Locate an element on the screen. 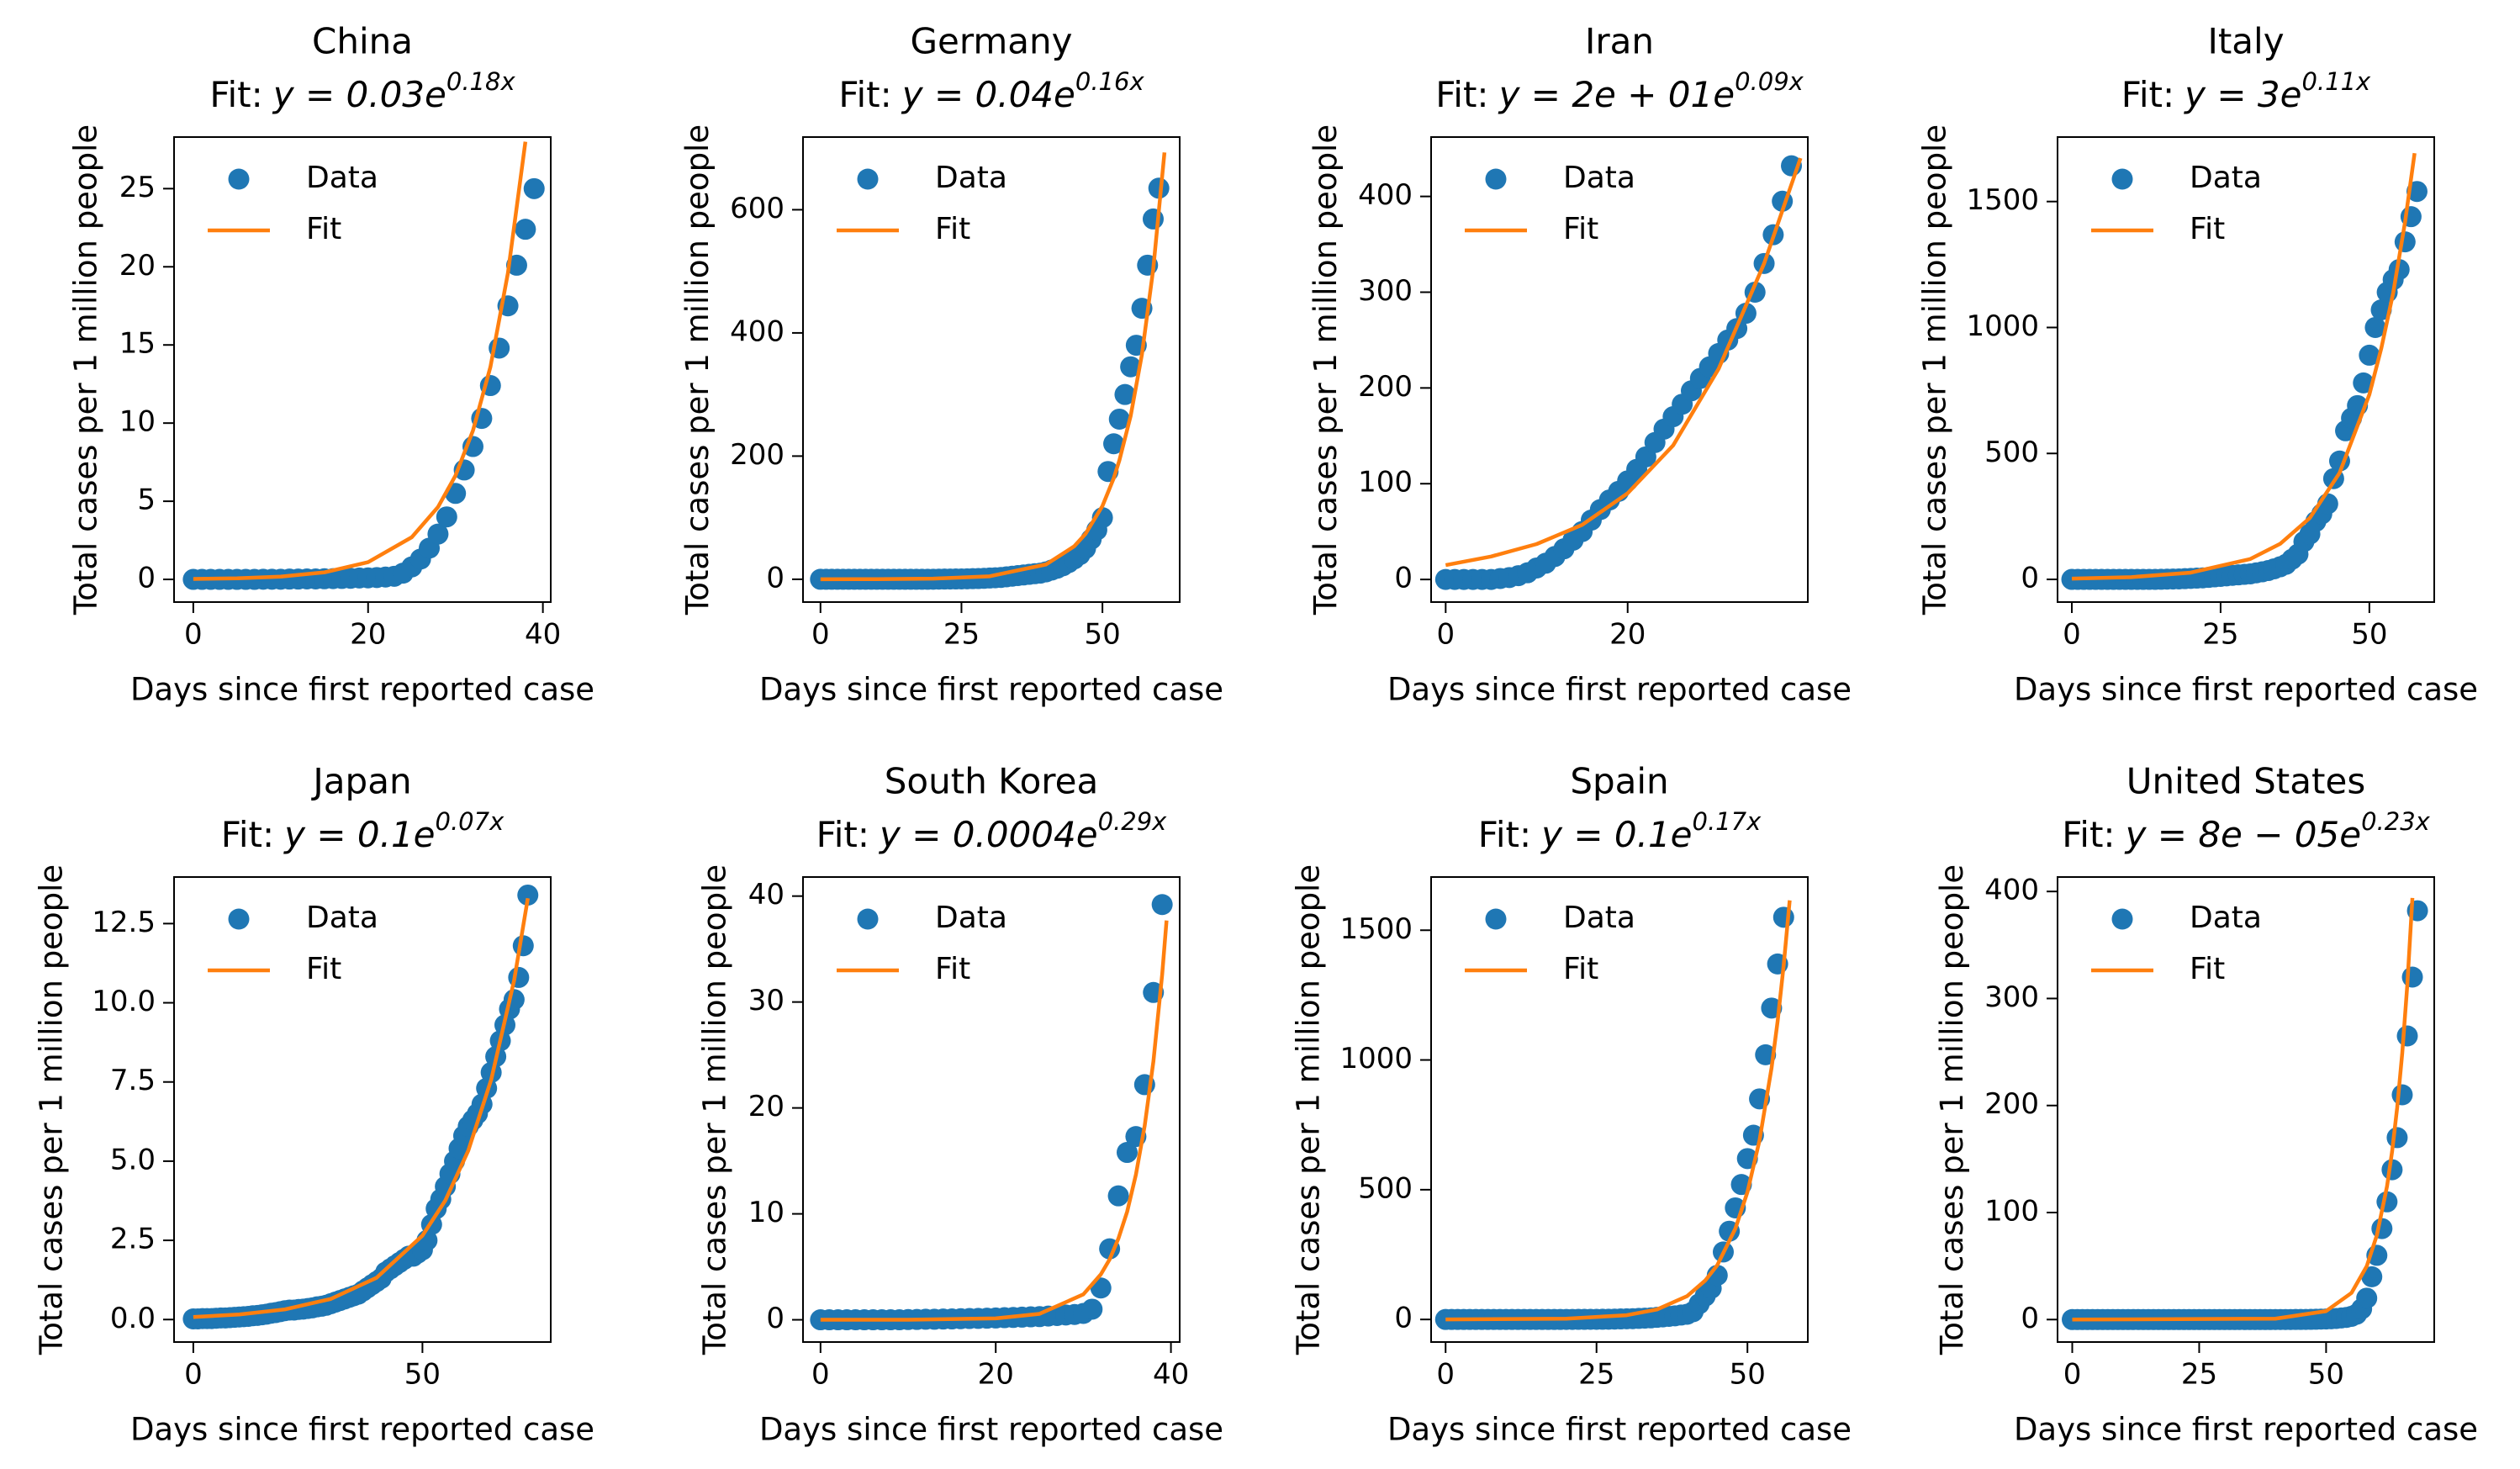 The height and width of the screenshot is (1469, 2520). fit-formula: y = 2e + 01e is located at coordinates (1617, 94).